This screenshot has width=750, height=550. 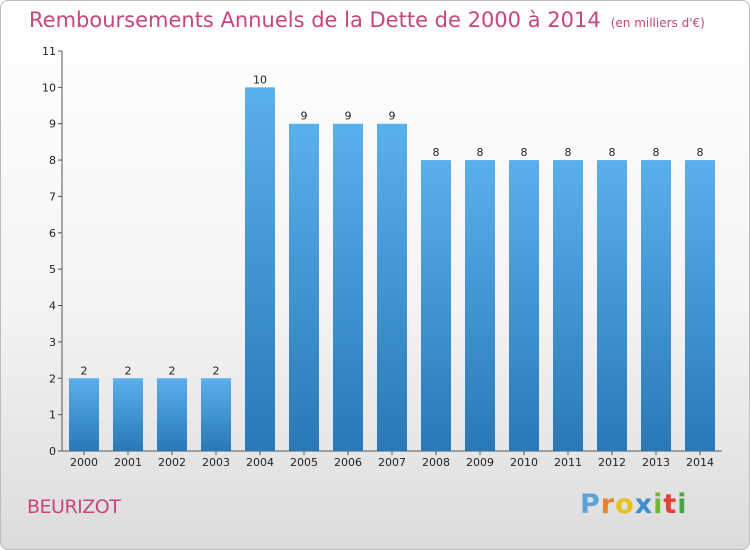 What do you see at coordinates (52, 342) in the screenshot?
I see `y-tick-label: 3` at bounding box center [52, 342].